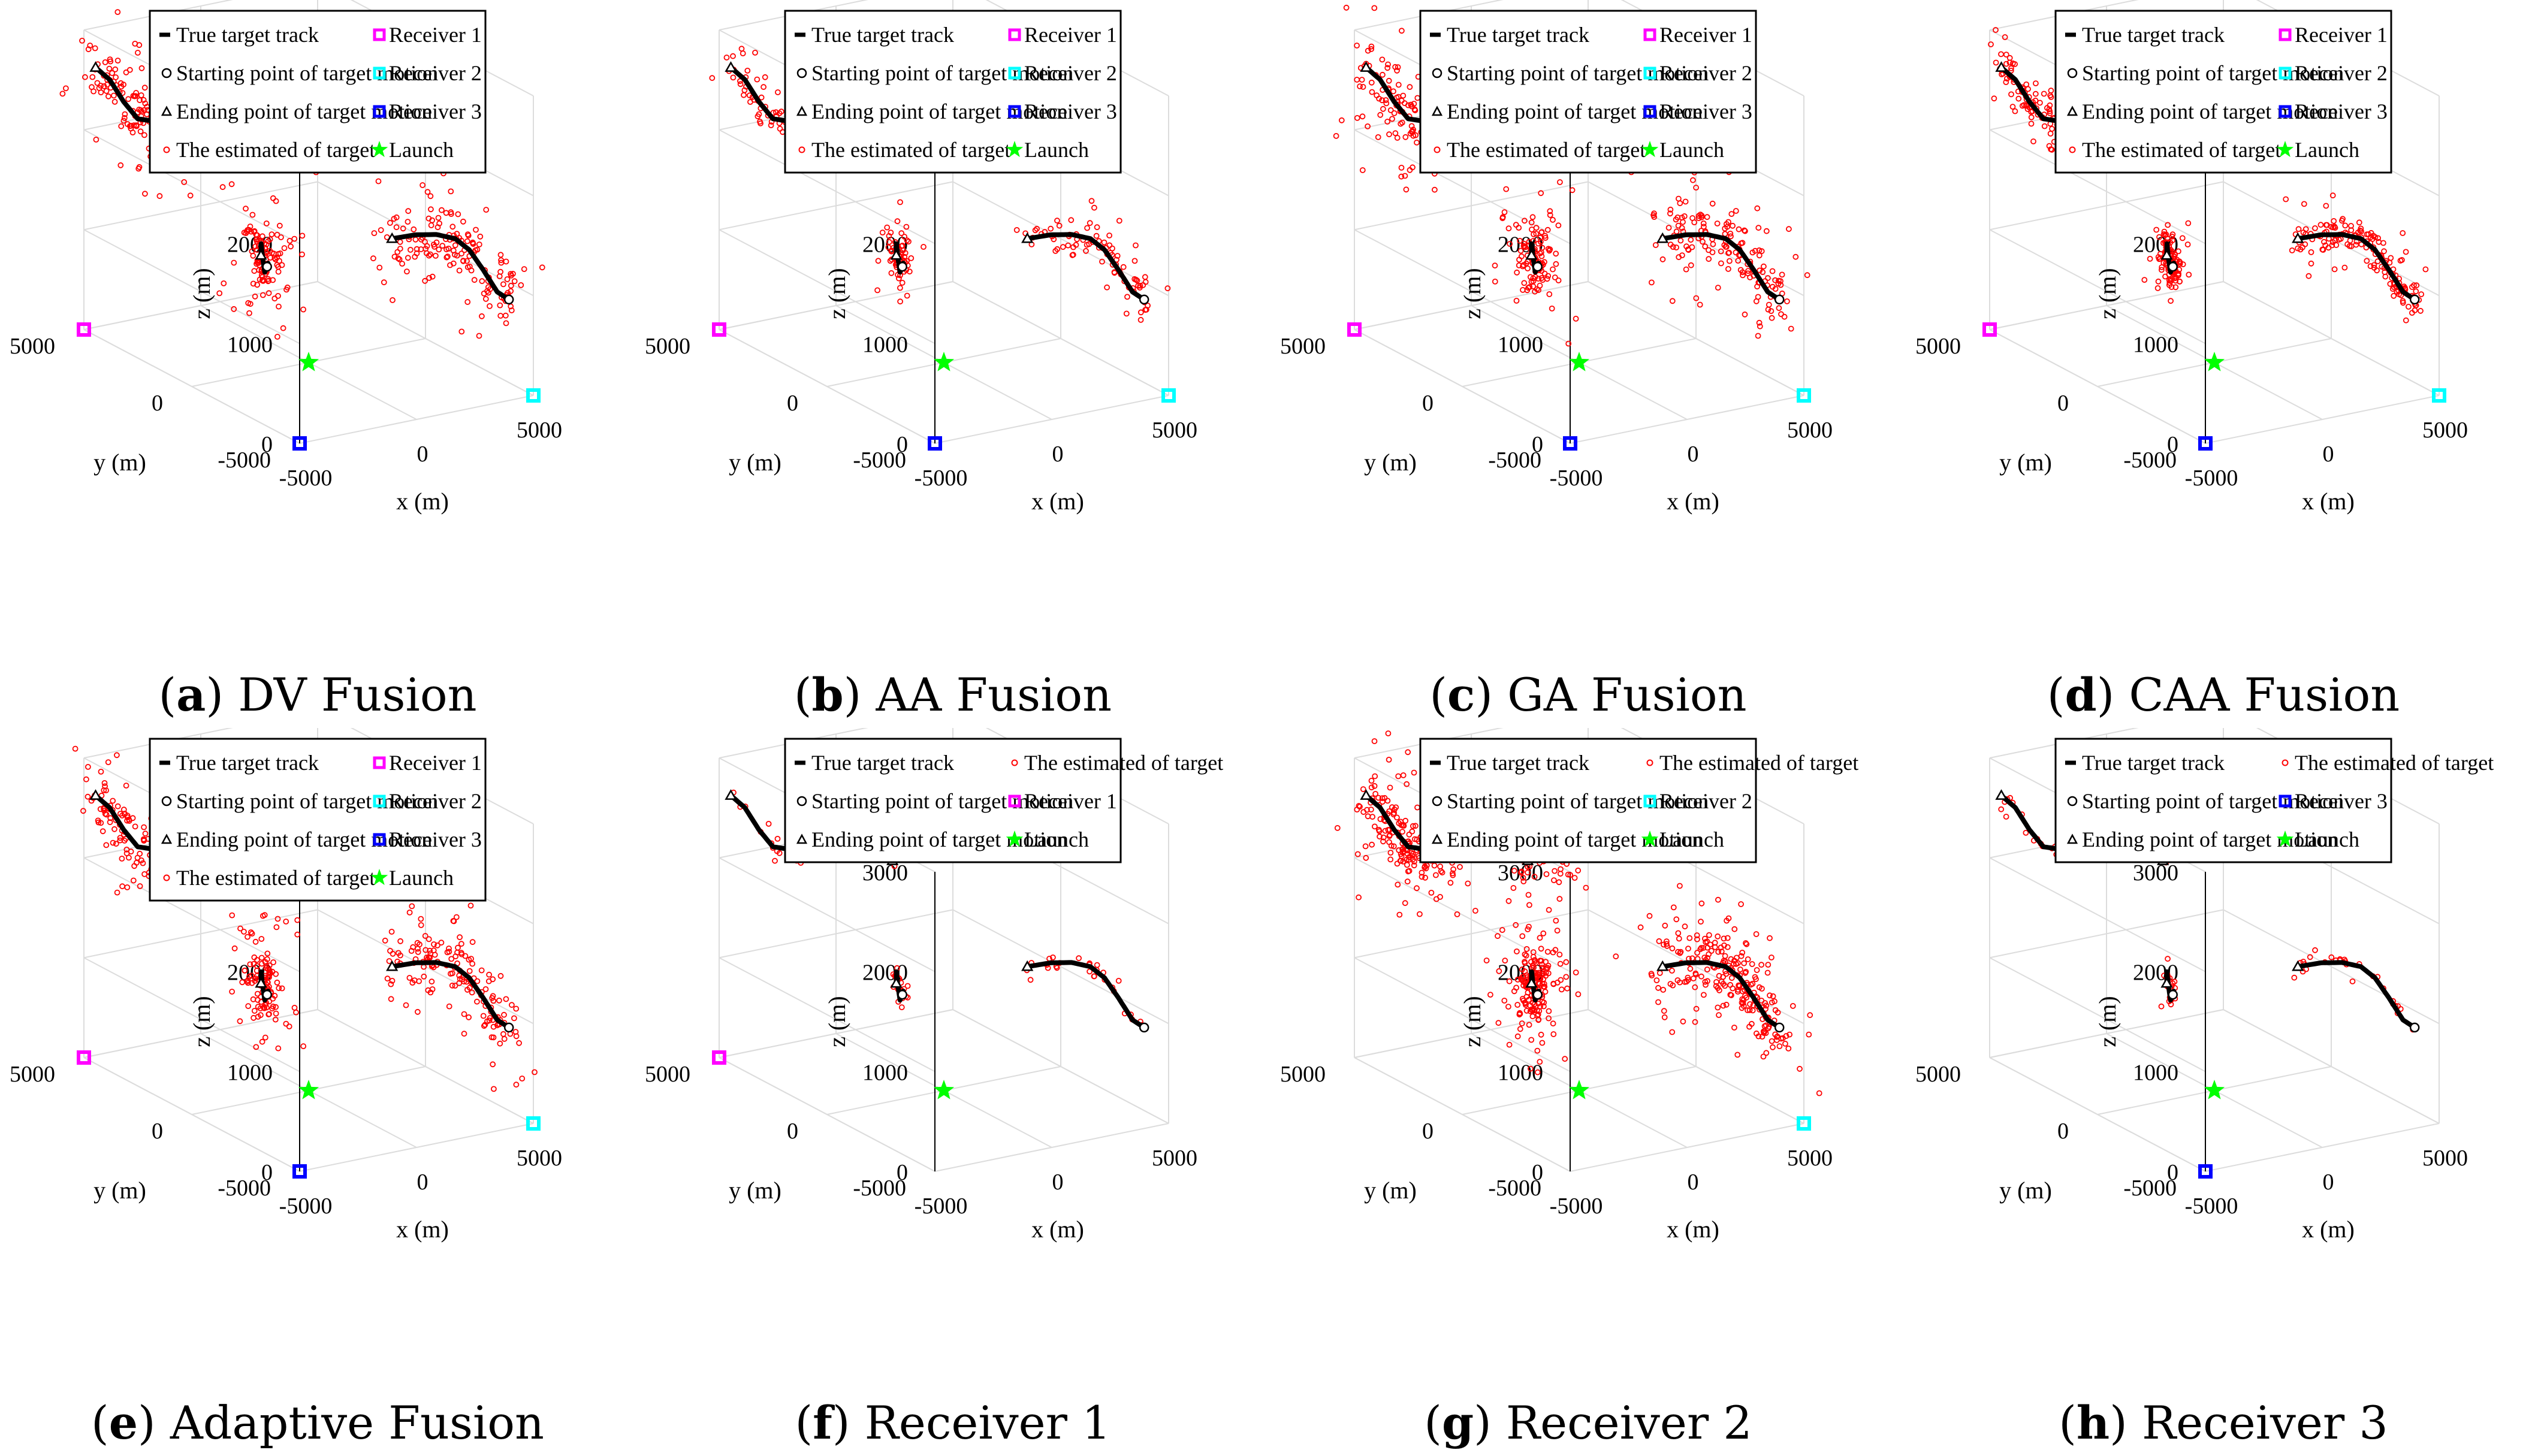 This screenshot has width=2541, height=1456. Describe the element at coordinates (1058, 1182) in the screenshot. I see `x-tick-label: 0` at that location.